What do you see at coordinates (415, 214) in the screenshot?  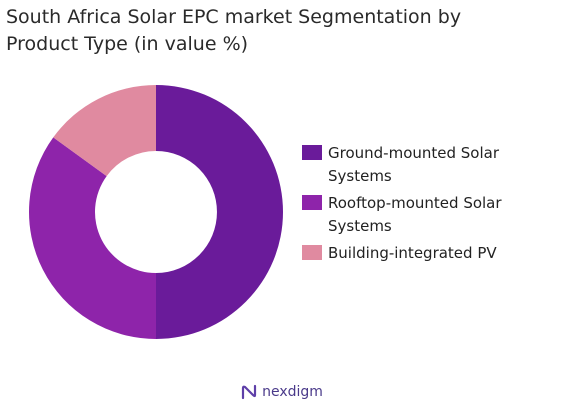 I see `legend-label: Rooftop-mounted Solar Systems` at bounding box center [415, 214].